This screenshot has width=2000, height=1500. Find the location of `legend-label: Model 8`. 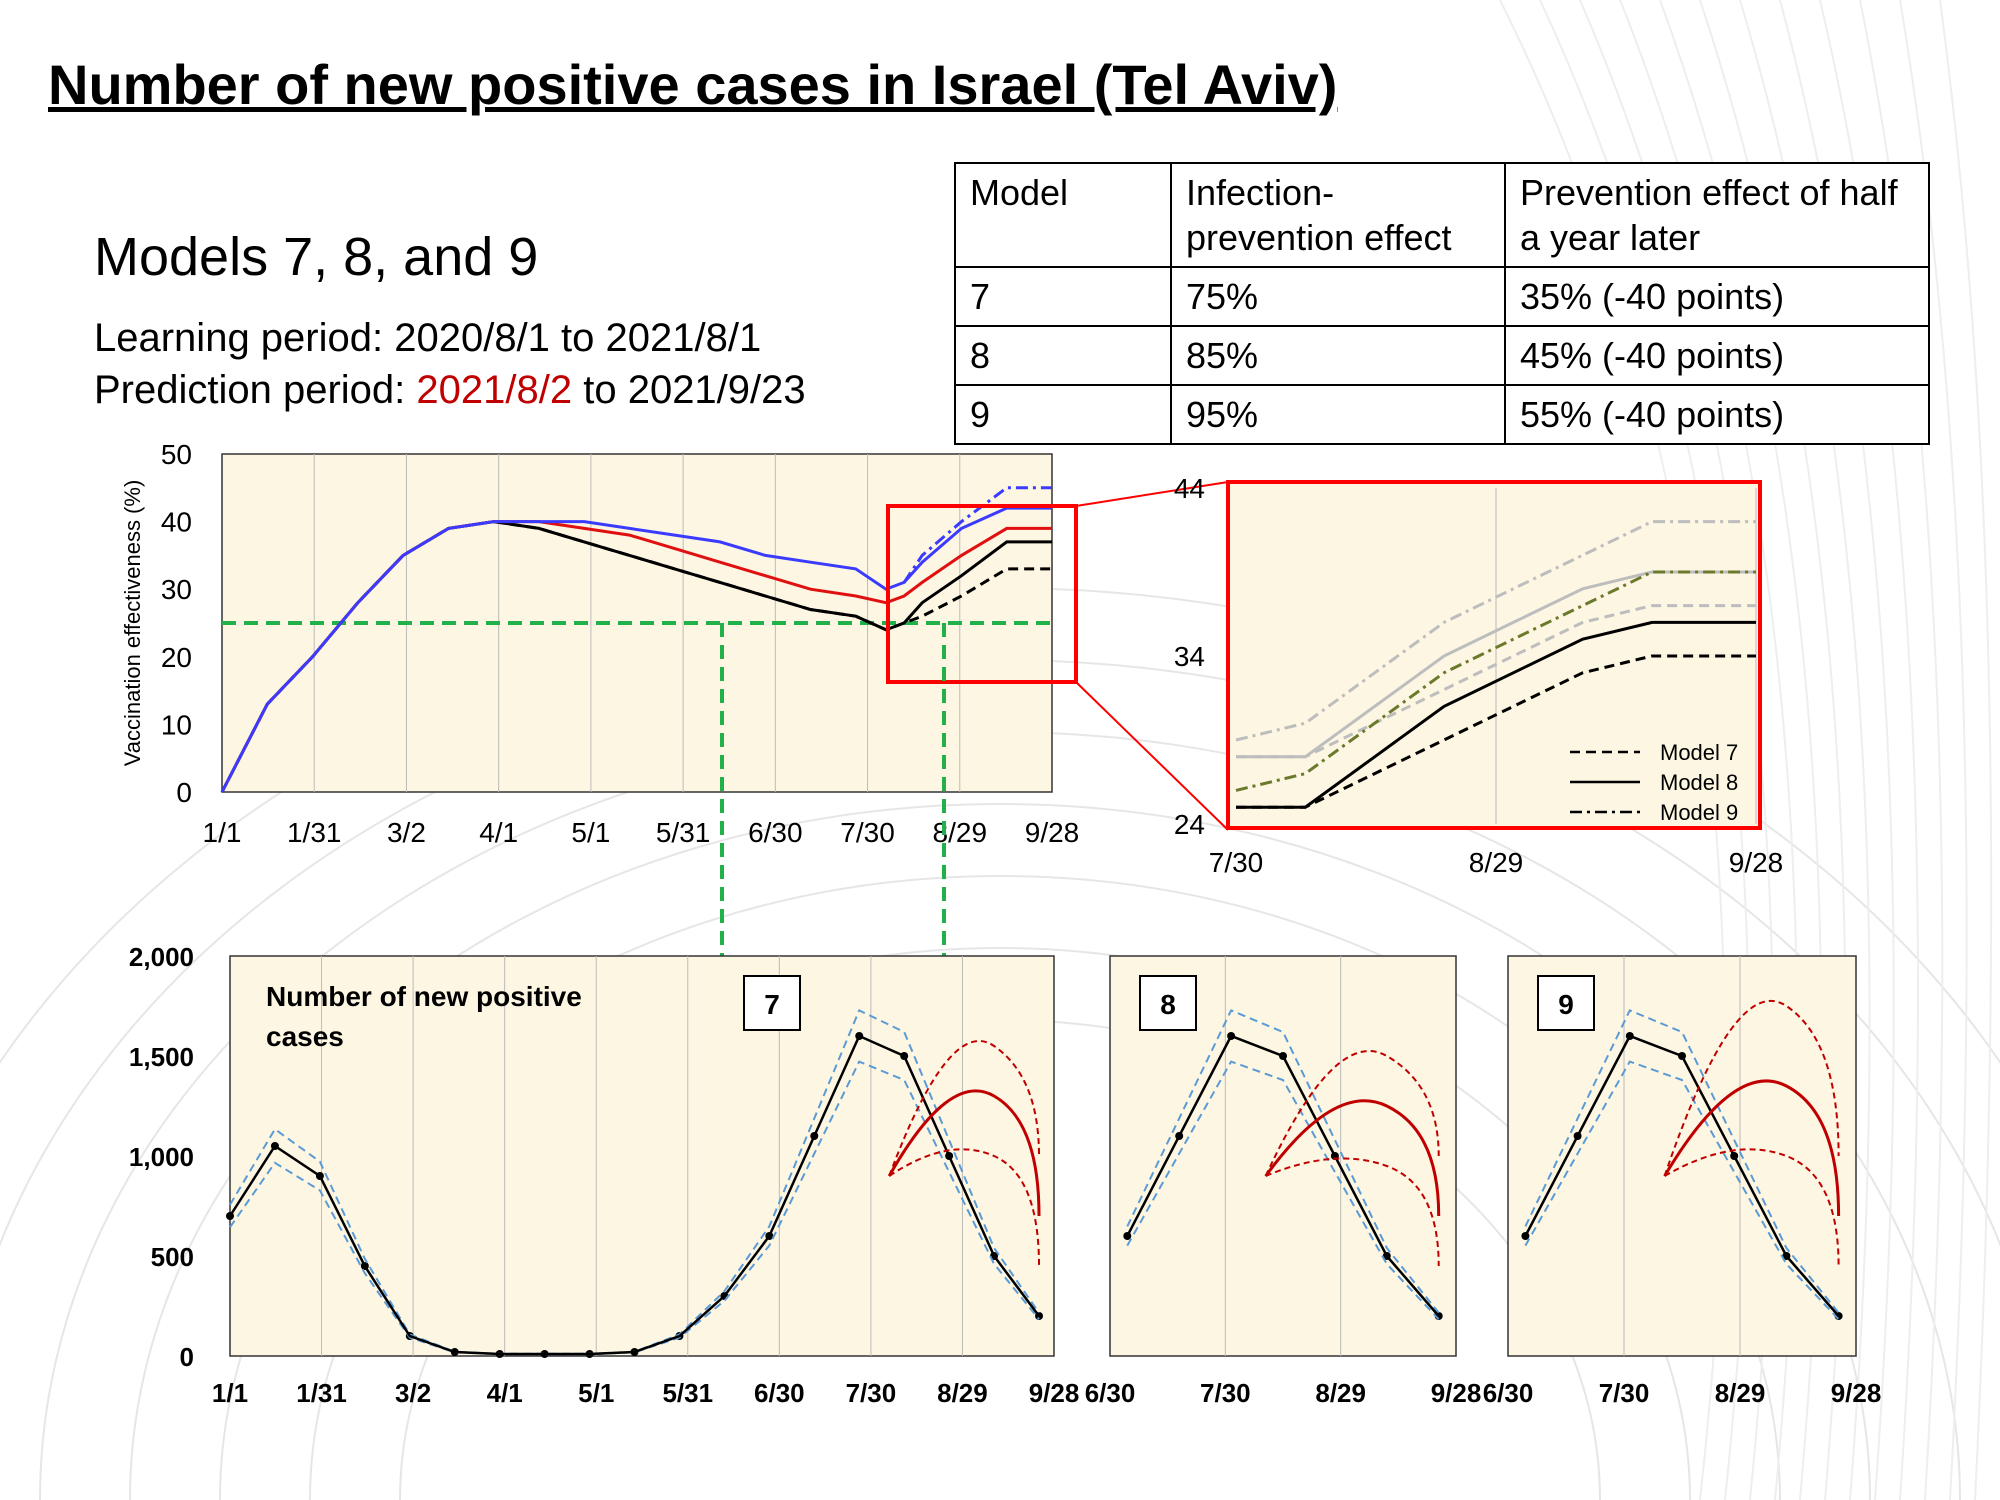

legend-label: Model 8 is located at coordinates (1699, 782).